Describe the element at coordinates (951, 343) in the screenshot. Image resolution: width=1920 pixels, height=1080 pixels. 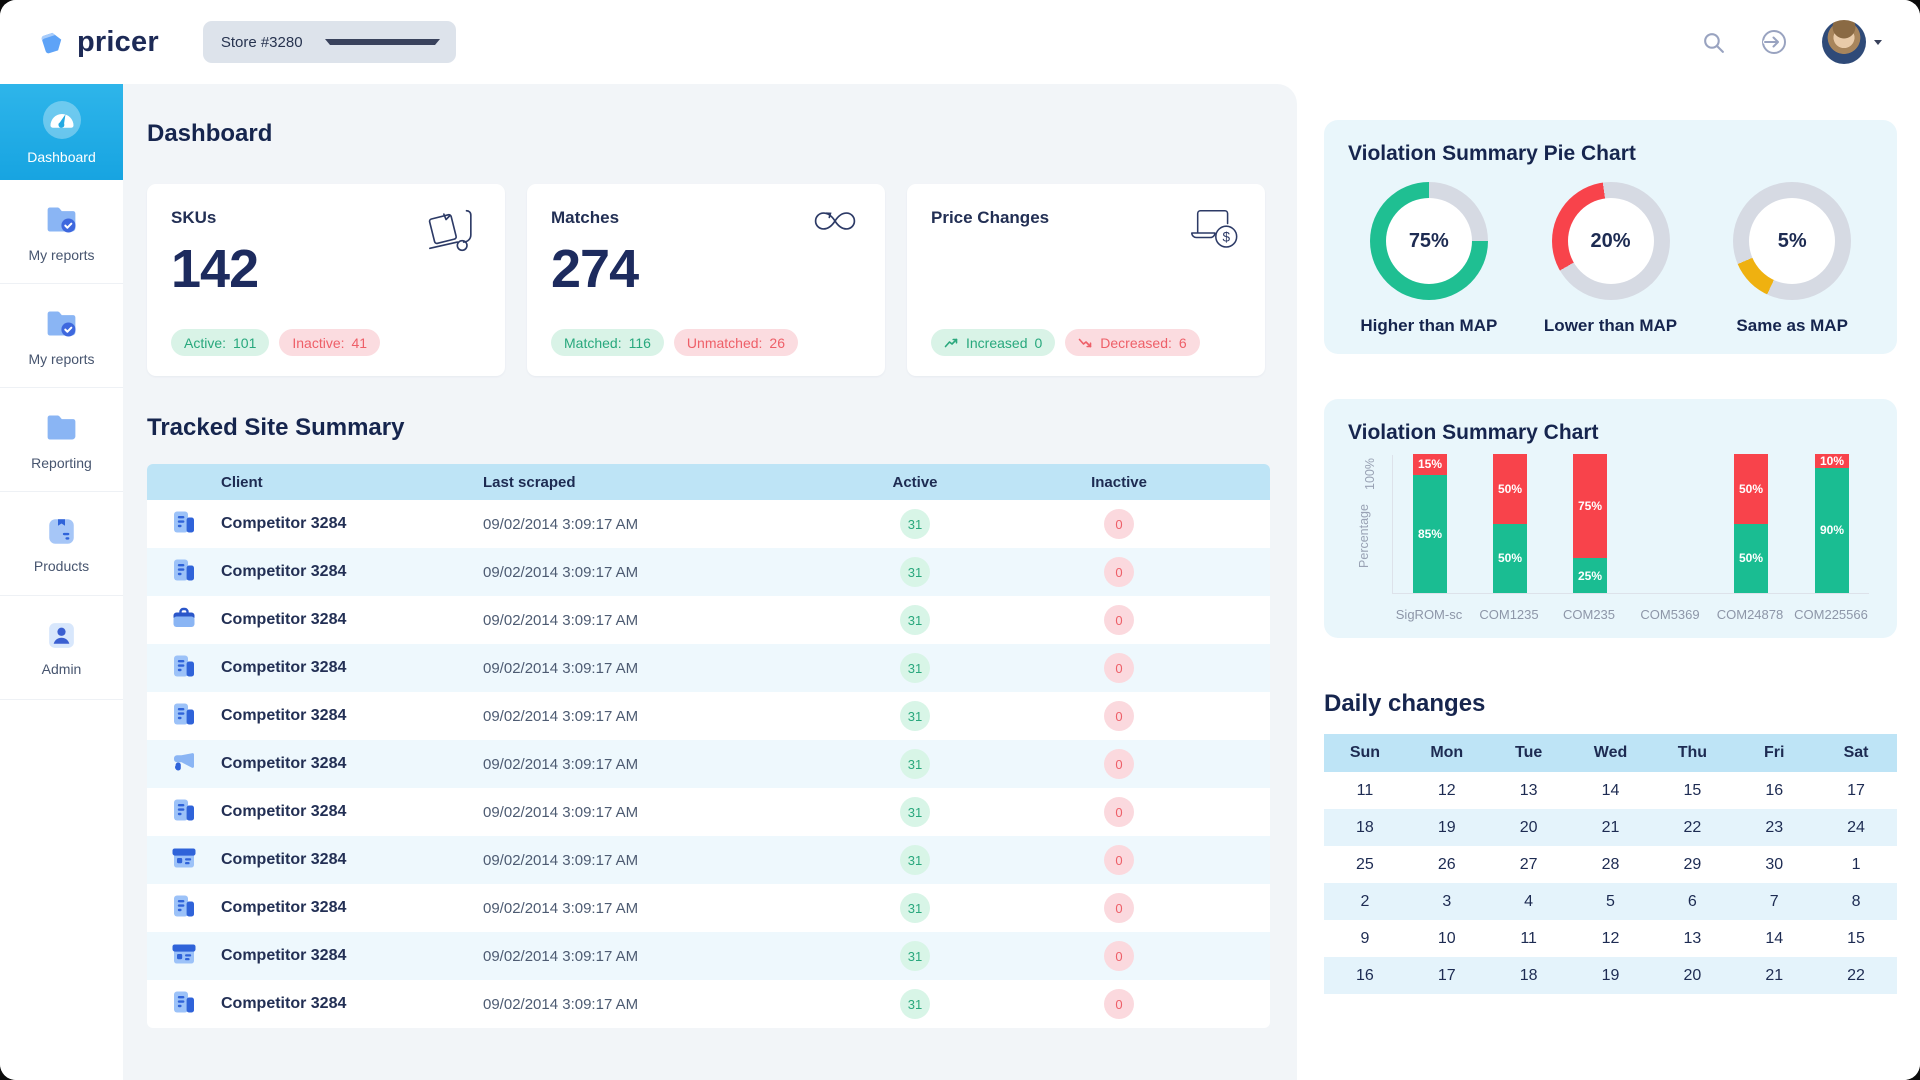
I see `trend-up-icon` at that location.